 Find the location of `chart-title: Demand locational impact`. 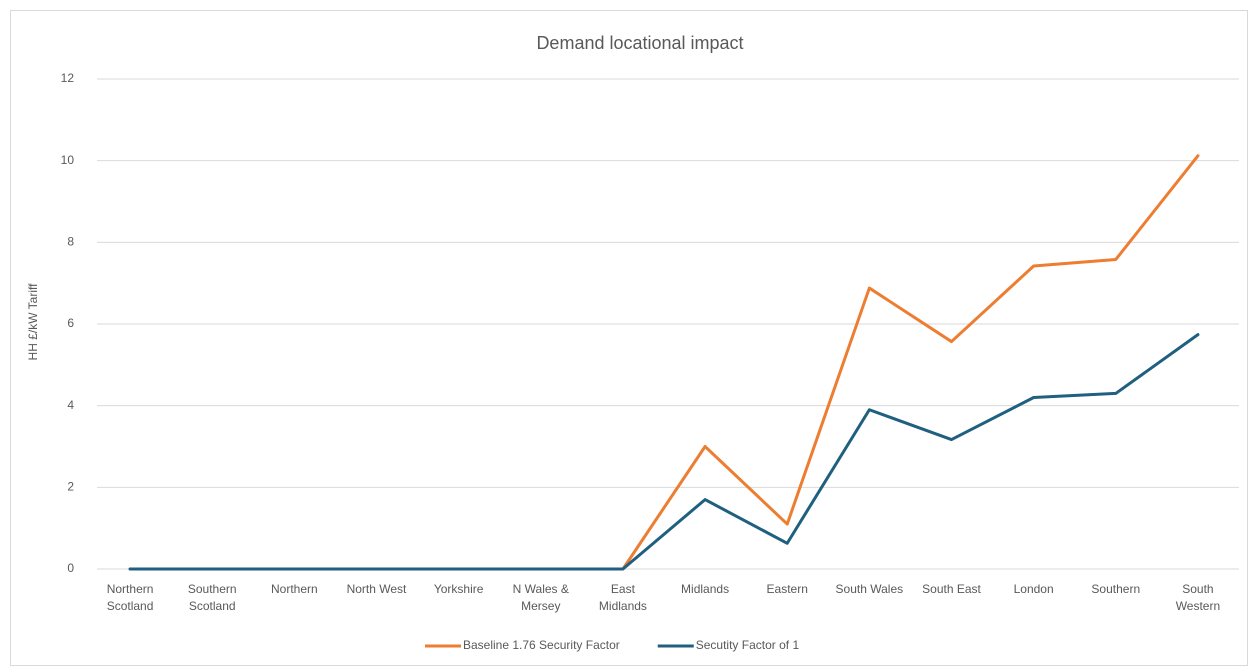

chart-title: Demand locational impact is located at coordinates (639, 43).